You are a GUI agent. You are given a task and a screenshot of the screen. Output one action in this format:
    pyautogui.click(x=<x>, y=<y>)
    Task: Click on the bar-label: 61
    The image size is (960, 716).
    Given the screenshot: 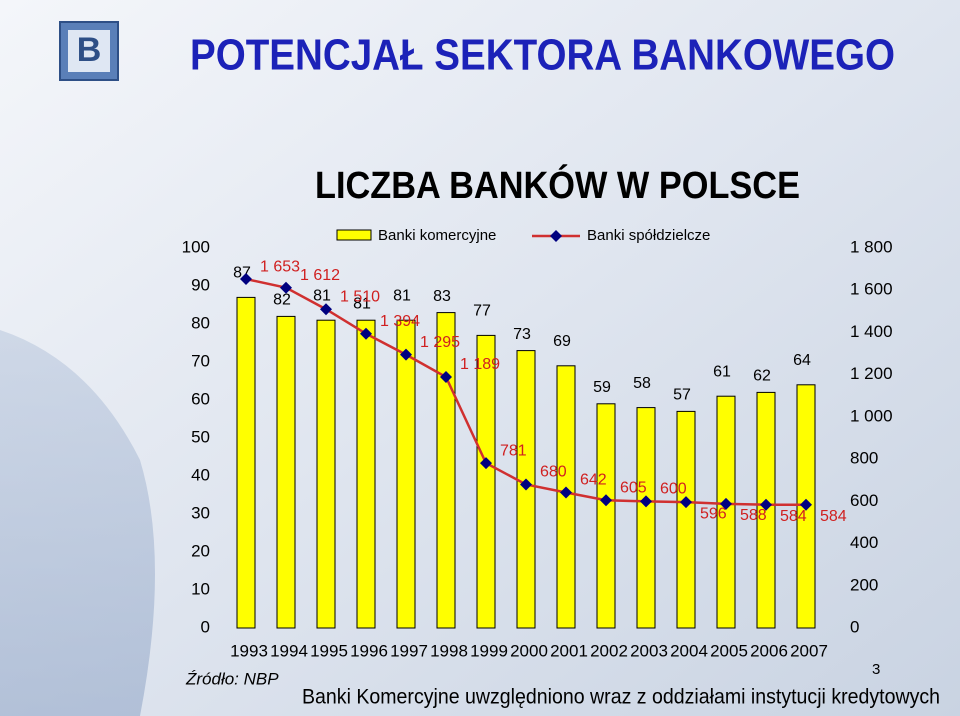 What is the action you would take?
    pyautogui.click(x=722, y=371)
    